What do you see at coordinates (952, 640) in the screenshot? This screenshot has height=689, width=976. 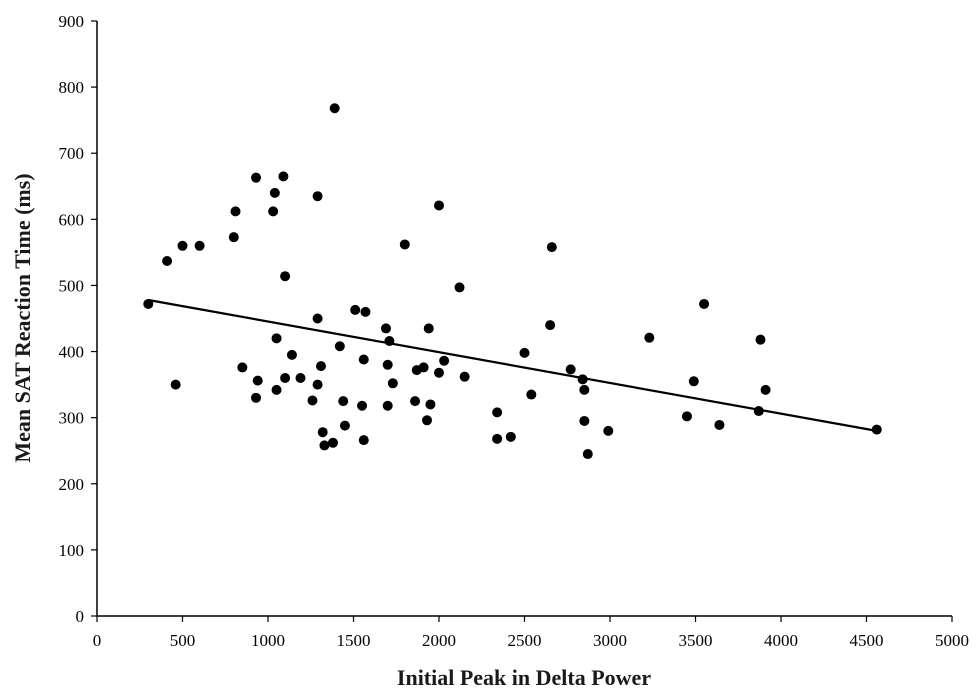 I see `x-tick-label: 5000` at bounding box center [952, 640].